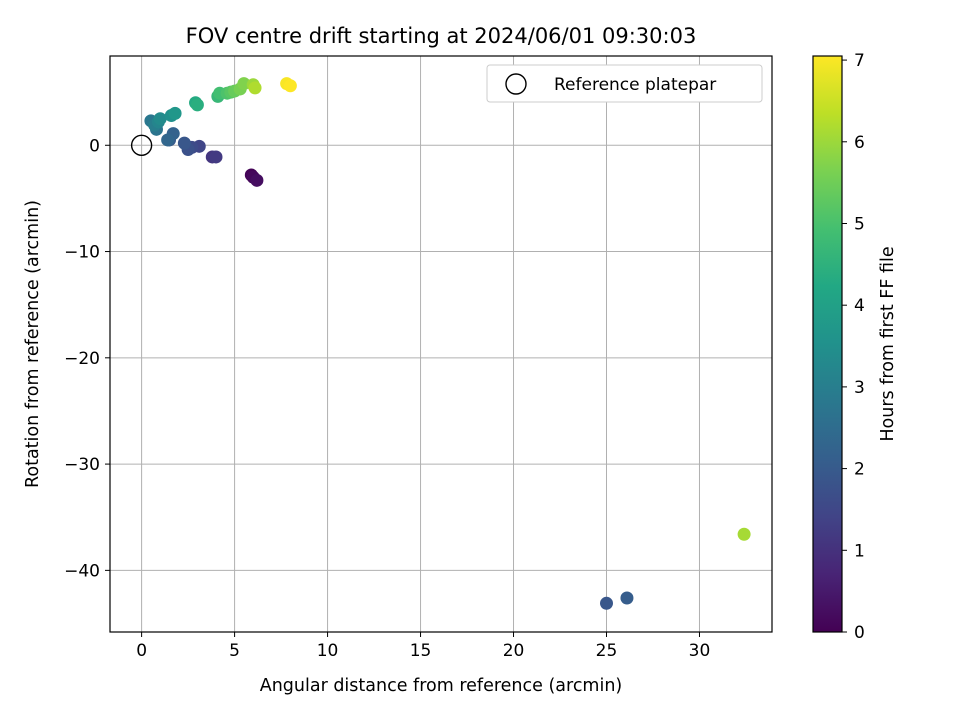 The height and width of the screenshot is (724, 960). What do you see at coordinates (82, 359) in the screenshot?
I see `y-tick-label: −20` at bounding box center [82, 359].